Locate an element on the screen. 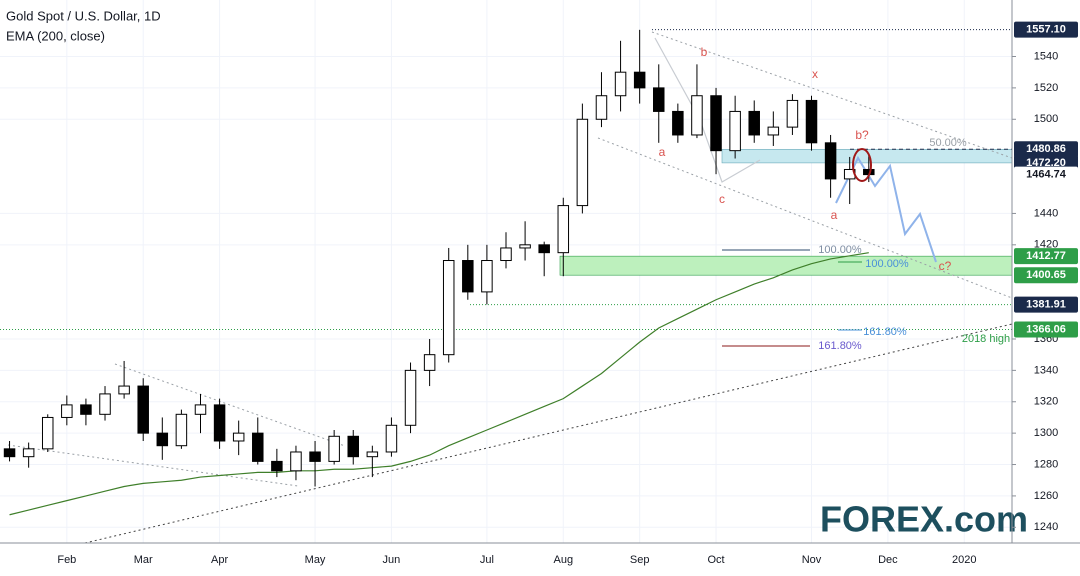  price-label: 1412.77 is located at coordinates (1046, 256).